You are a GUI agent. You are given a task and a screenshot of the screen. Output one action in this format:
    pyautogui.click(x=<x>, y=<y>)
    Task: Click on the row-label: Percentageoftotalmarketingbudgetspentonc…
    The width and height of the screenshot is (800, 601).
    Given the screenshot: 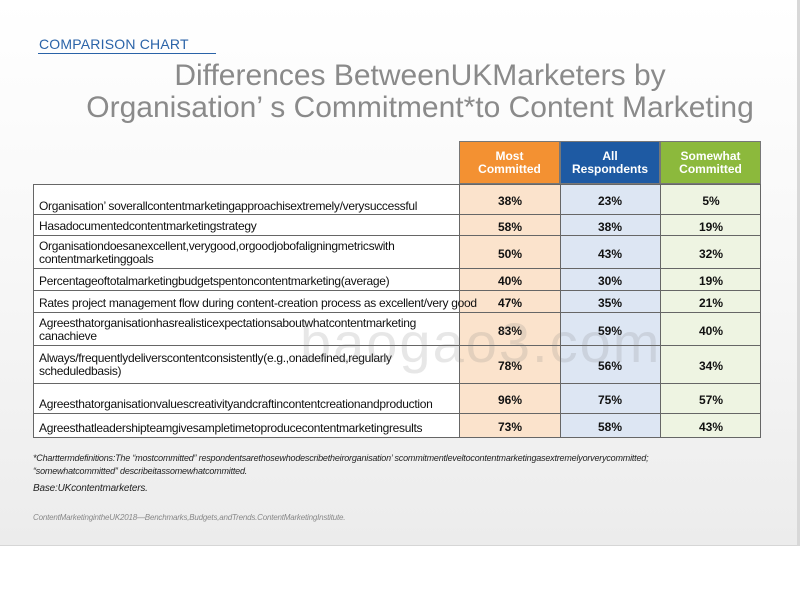 What is the action you would take?
    pyautogui.click(x=214, y=281)
    